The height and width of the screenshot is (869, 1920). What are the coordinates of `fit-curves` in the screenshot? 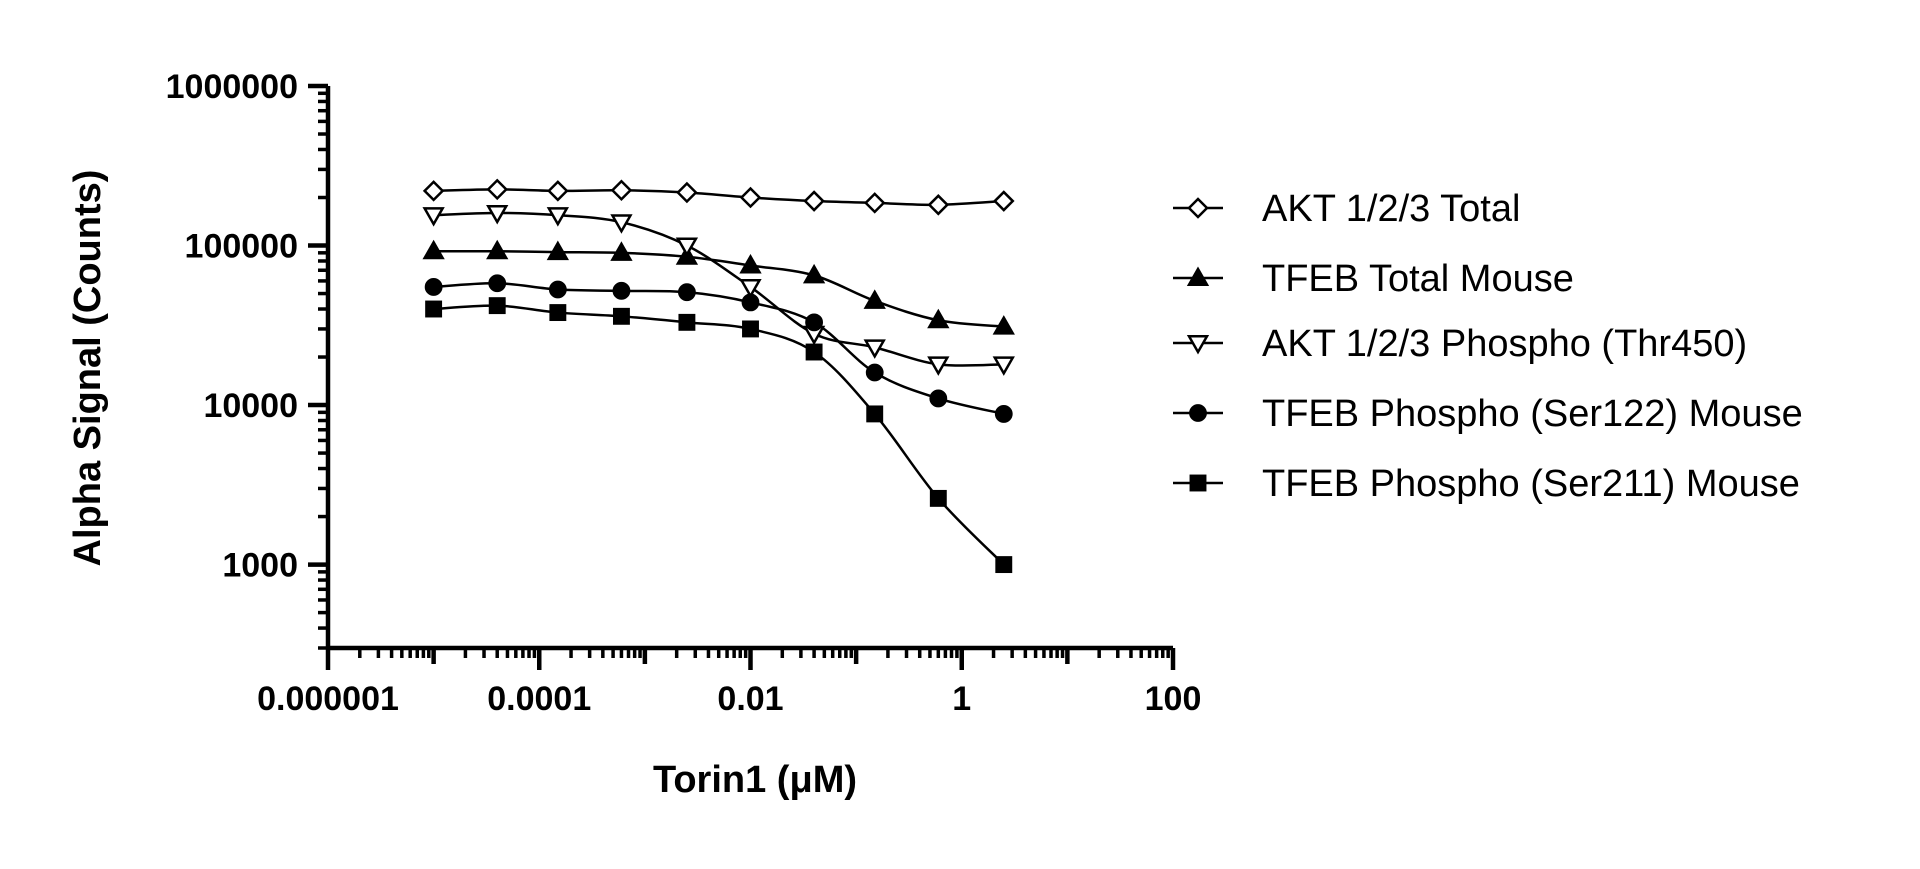 It's located at (719, 377).